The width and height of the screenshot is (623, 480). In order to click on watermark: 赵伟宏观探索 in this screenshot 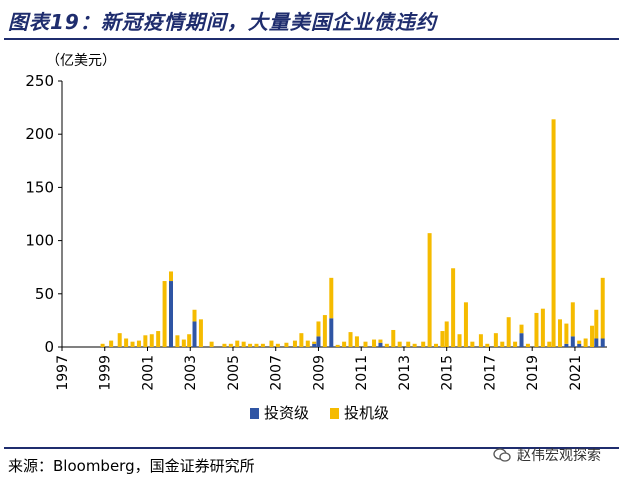, I will do `click(547, 455)`.